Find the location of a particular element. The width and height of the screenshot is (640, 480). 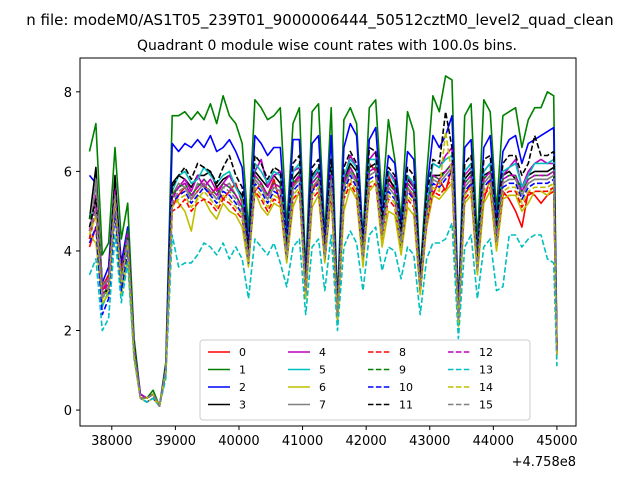

x-tick-label: 45000 is located at coordinates (556, 441).